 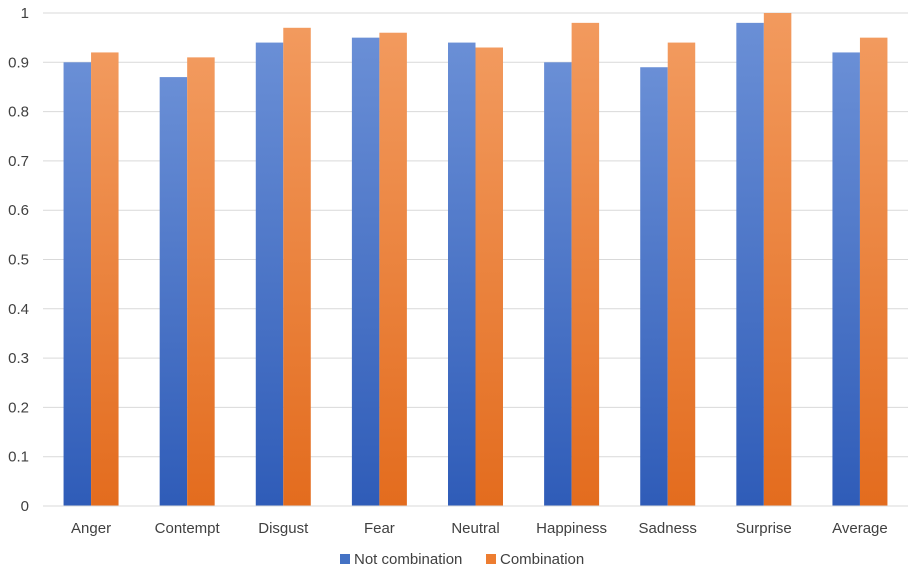 What do you see at coordinates (18, 407) in the screenshot?
I see `y-tick-label: 0.2` at bounding box center [18, 407].